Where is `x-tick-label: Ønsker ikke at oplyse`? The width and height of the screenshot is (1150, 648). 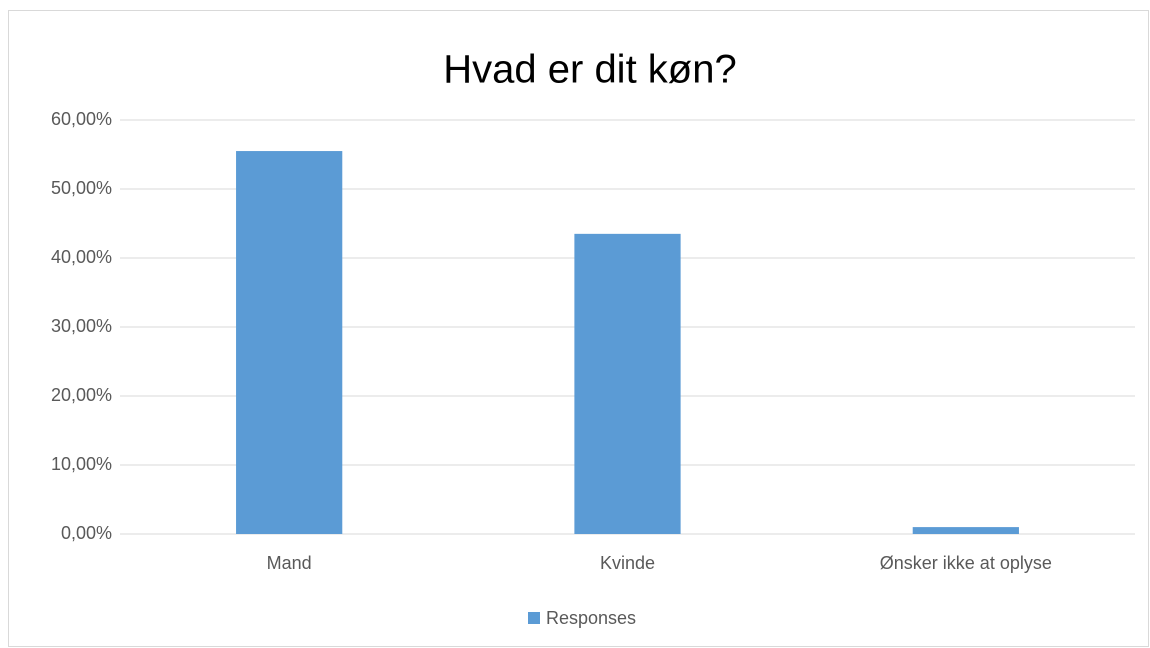
x-tick-label: Ønsker ikke at oplyse is located at coordinates (966, 563).